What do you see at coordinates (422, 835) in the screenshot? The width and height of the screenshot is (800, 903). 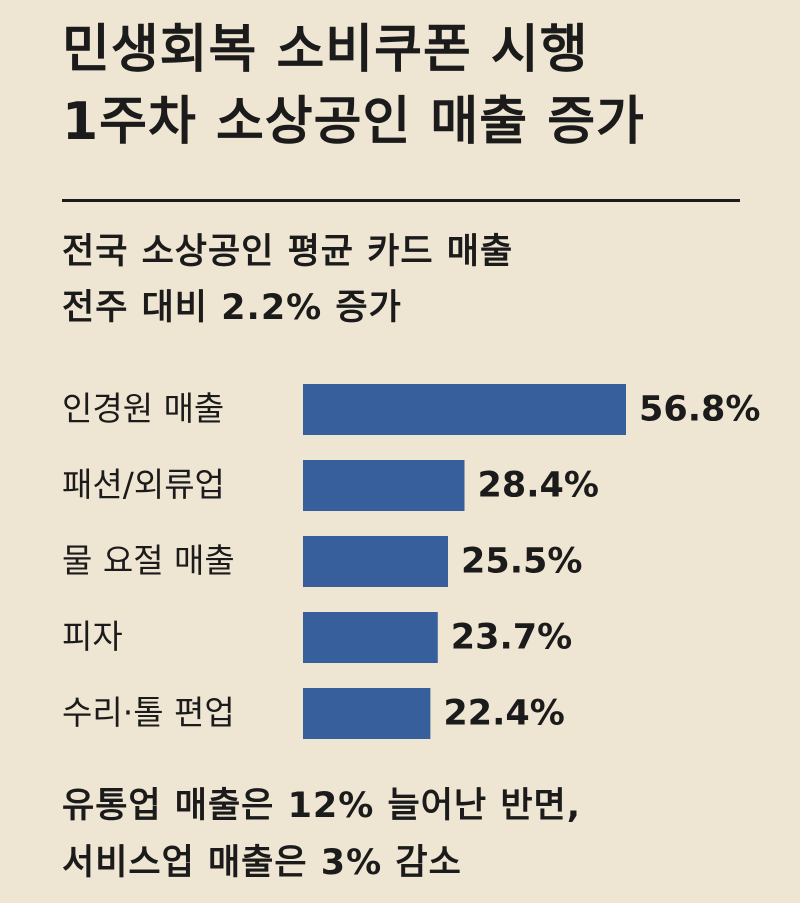 I see `footnote: 유통업 매출은 12% 늘어난 반면, 서비스업 매출은 3% 감소` at bounding box center [422, 835].